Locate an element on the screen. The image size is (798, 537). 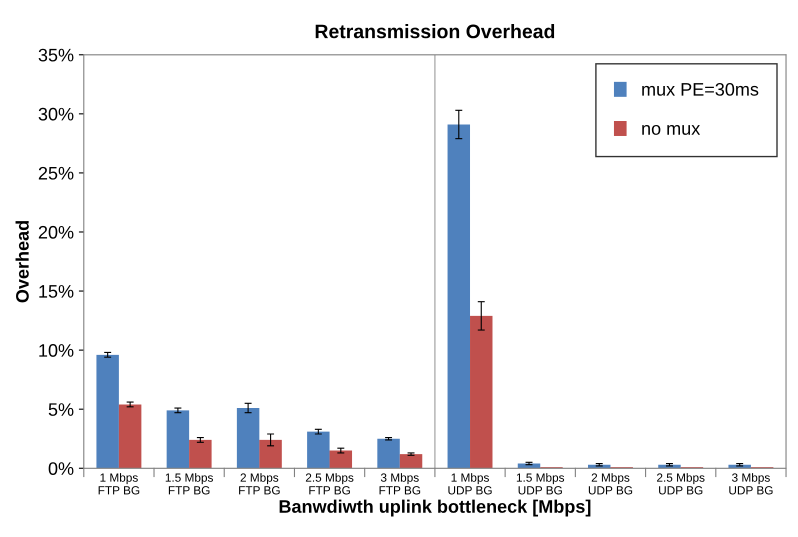
y-tick-label: 20% is located at coordinates (56, 232).